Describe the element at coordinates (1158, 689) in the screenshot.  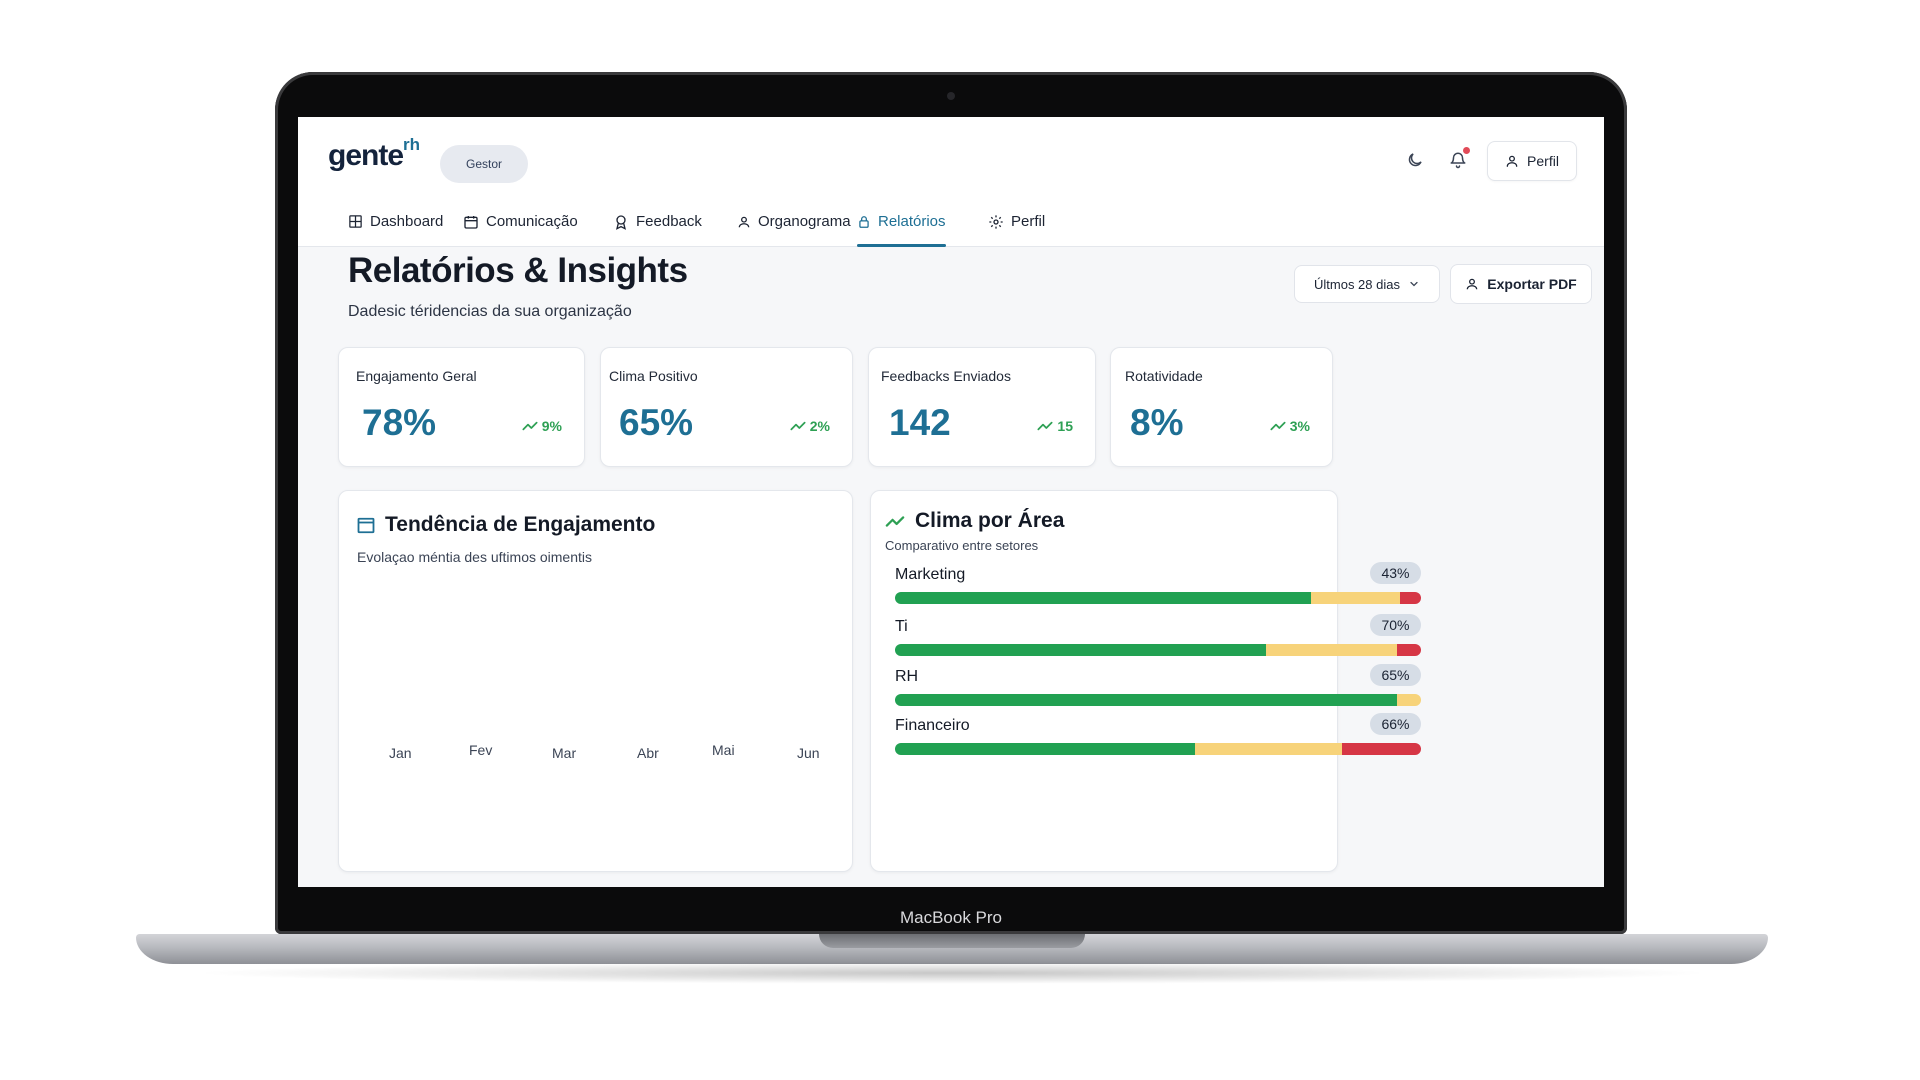
I see `area-row: RH 65%` at that location.